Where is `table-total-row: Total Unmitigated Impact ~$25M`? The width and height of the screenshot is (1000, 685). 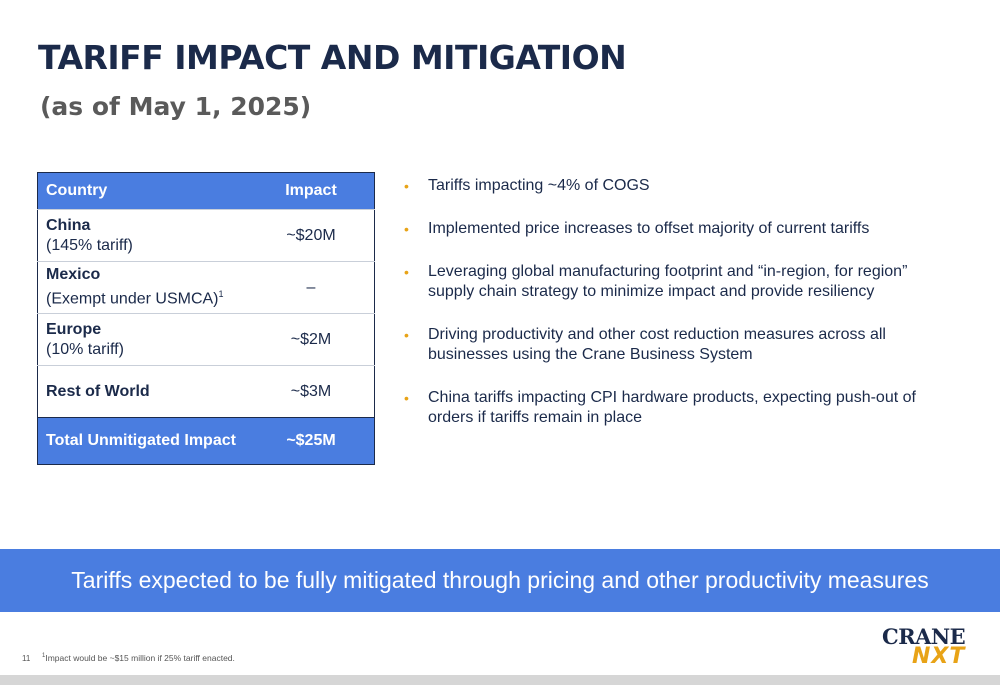
table-total-row: Total Unmitigated Impact ~$25M is located at coordinates (206, 441).